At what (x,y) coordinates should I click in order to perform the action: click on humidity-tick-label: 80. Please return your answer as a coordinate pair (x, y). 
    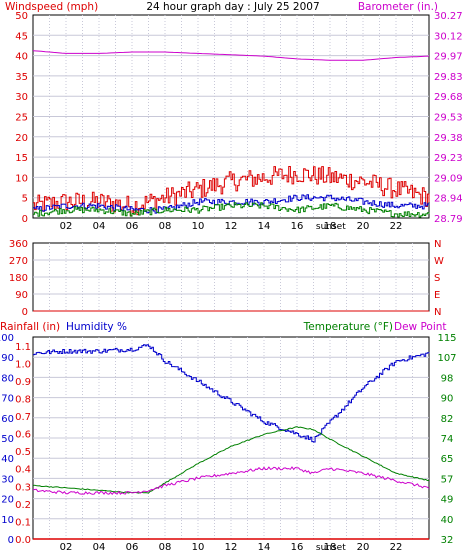
    Looking at the image, I should click on (7, 378).